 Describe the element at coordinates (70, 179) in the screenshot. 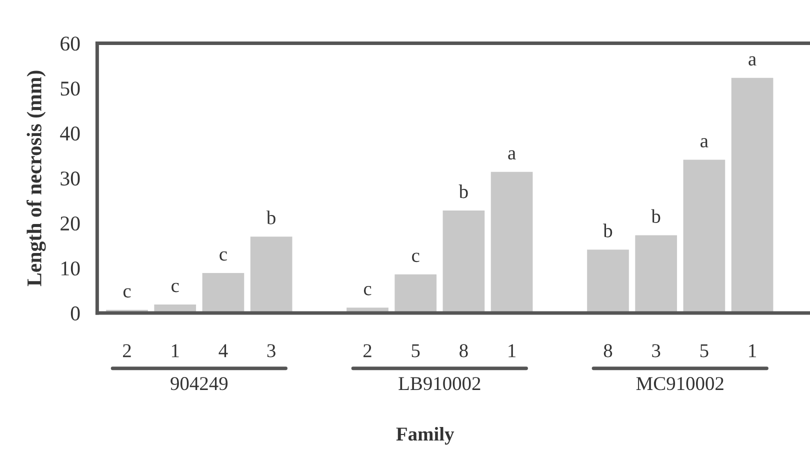

I see `y-tick-label: 30` at that location.